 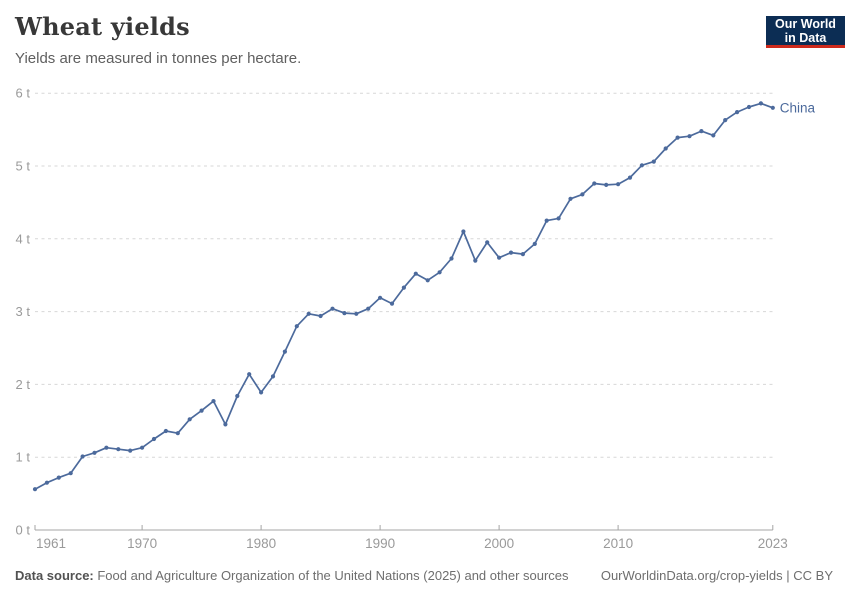 What do you see at coordinates (82, 456) in the screenshot?
I see `data-point-1965` at bounding box center [82, 456].